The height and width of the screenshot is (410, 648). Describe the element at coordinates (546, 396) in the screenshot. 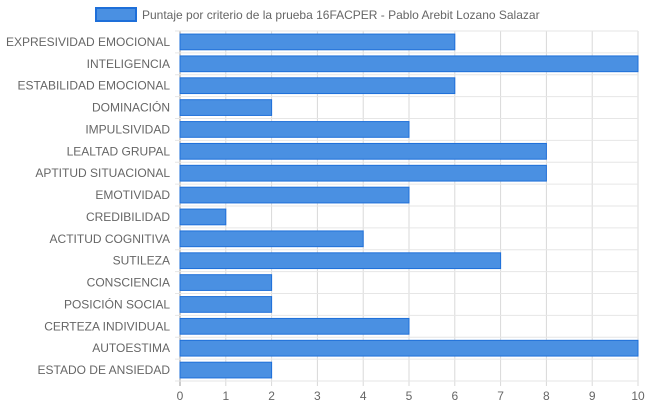

I see `x-tick-label: 8` at that location.